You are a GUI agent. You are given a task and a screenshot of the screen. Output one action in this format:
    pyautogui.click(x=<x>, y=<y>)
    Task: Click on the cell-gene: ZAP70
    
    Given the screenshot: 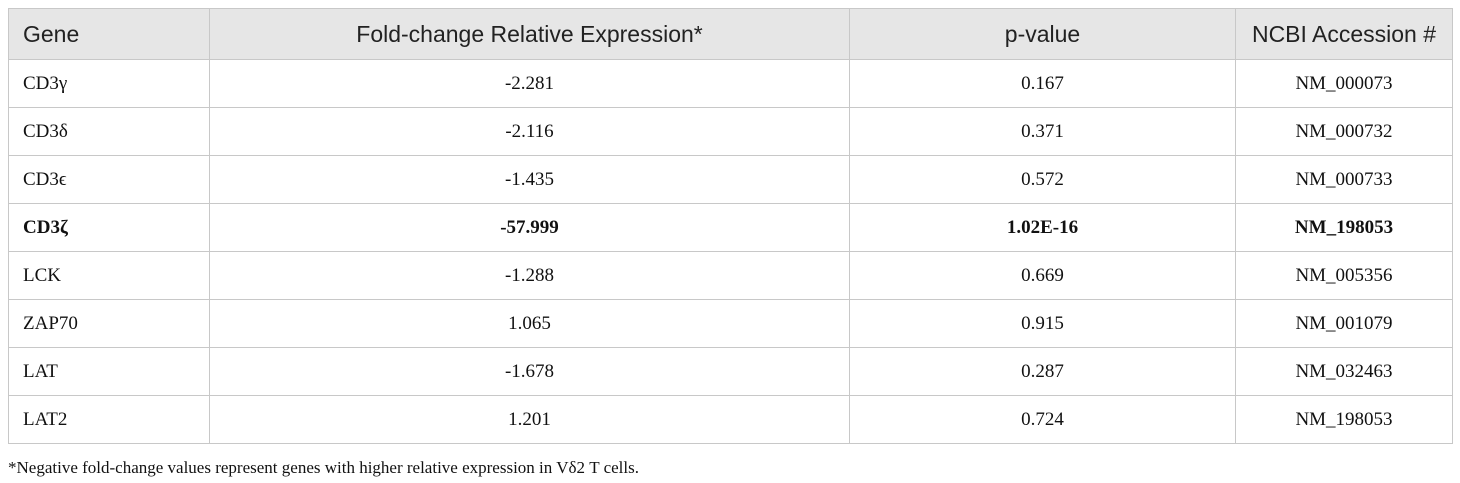 What is the action you would take?
    pyautogui.click(x=109, y=323)
    